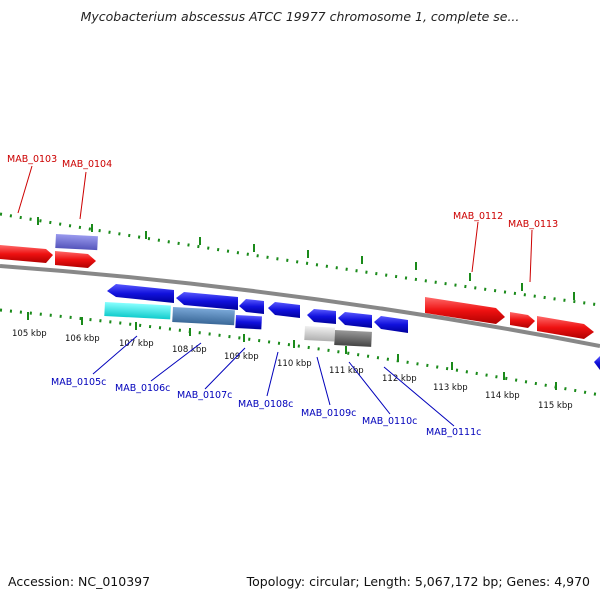 This screenshot has height=600, width=600. I want to click on inner-major-ticks, so click(292, 351).